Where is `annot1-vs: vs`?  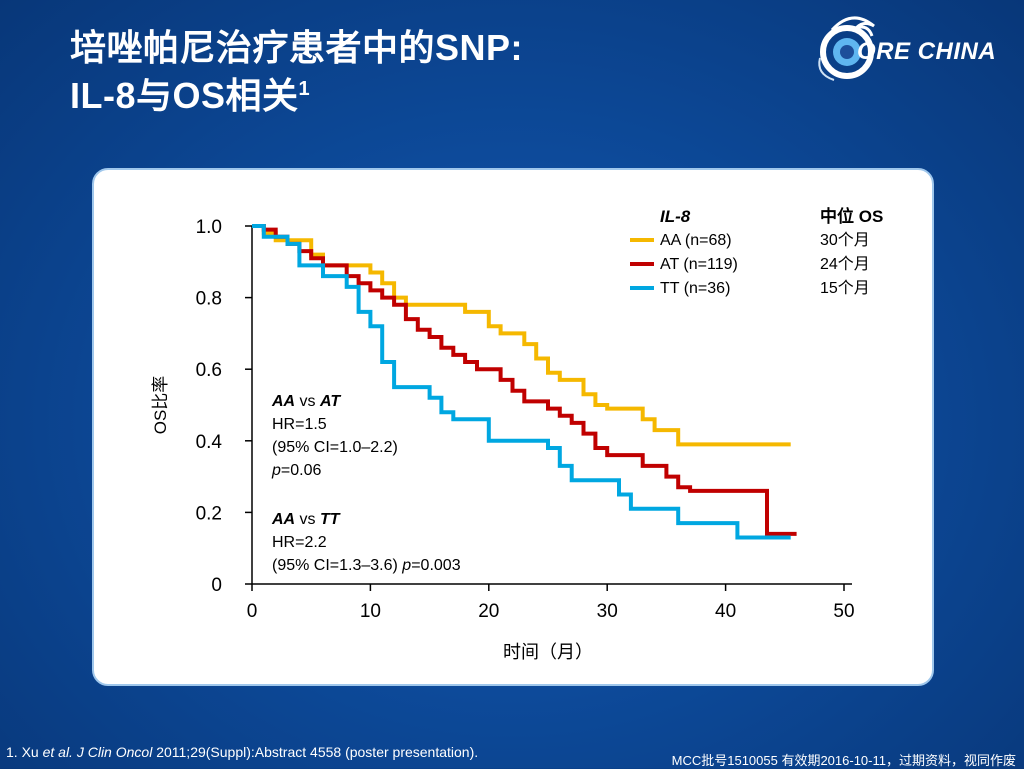 annot1-vs: vs is located at coordinates (307, 401).